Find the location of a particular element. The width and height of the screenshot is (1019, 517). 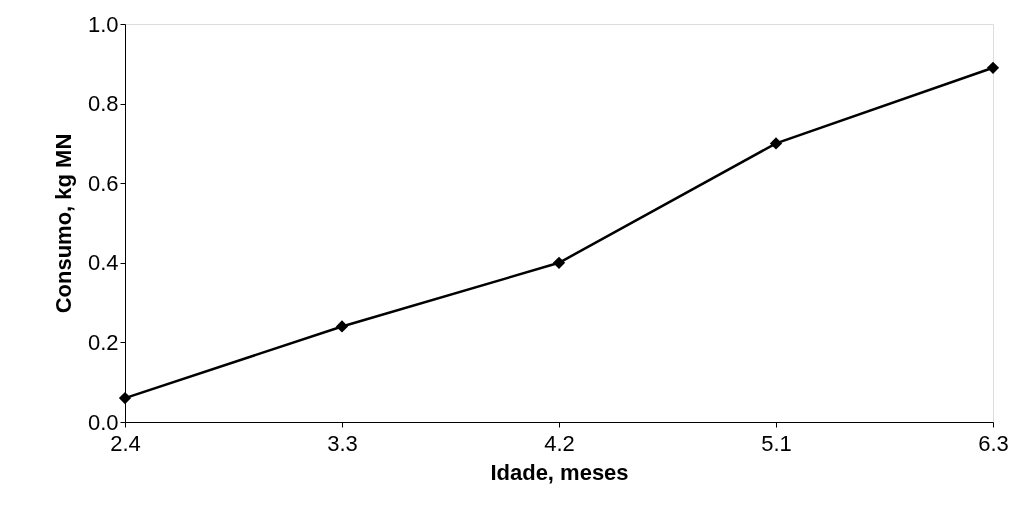

x-tick-label: 4.2 is located at coordinates (559, 443).